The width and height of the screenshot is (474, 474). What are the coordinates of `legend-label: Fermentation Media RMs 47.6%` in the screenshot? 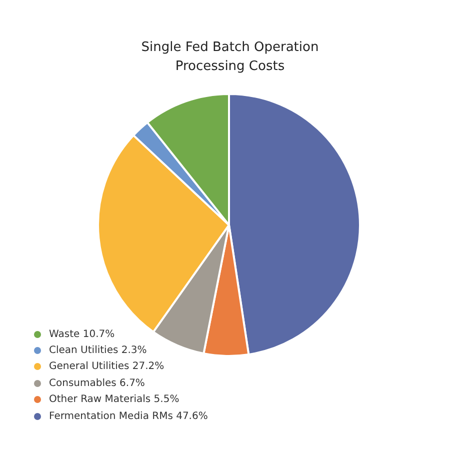 It's located at (128, 416).